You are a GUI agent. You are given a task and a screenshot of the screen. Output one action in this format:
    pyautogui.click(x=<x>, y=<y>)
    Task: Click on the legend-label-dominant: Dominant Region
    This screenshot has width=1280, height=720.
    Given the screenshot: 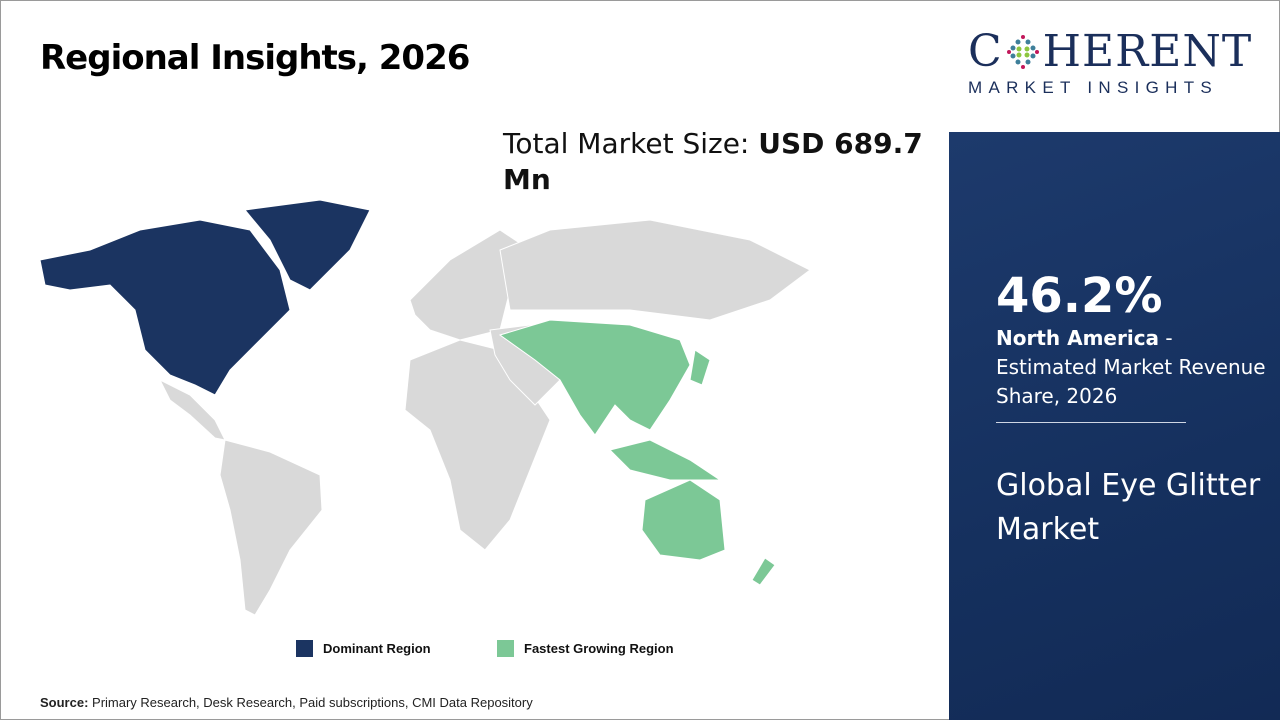 What is the action you would take?
    pyautogui.click(x=377, y=648)
    